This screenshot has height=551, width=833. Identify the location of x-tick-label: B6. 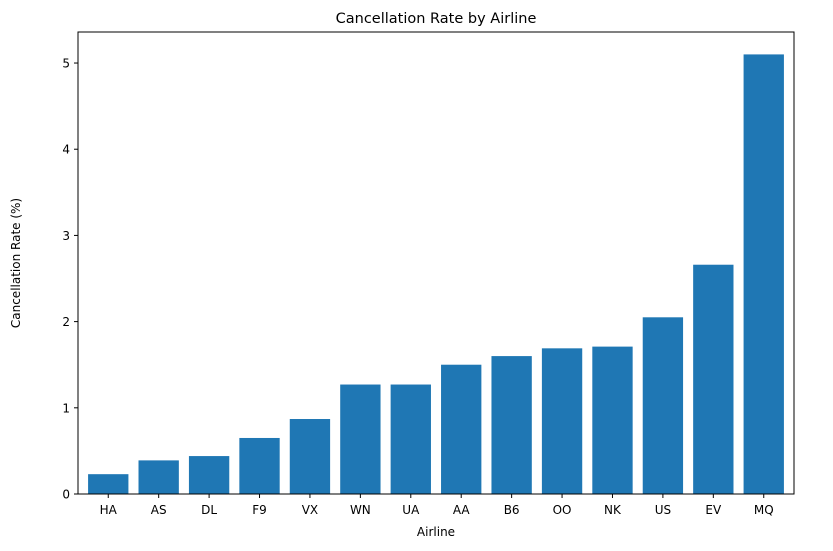
(512, 510).